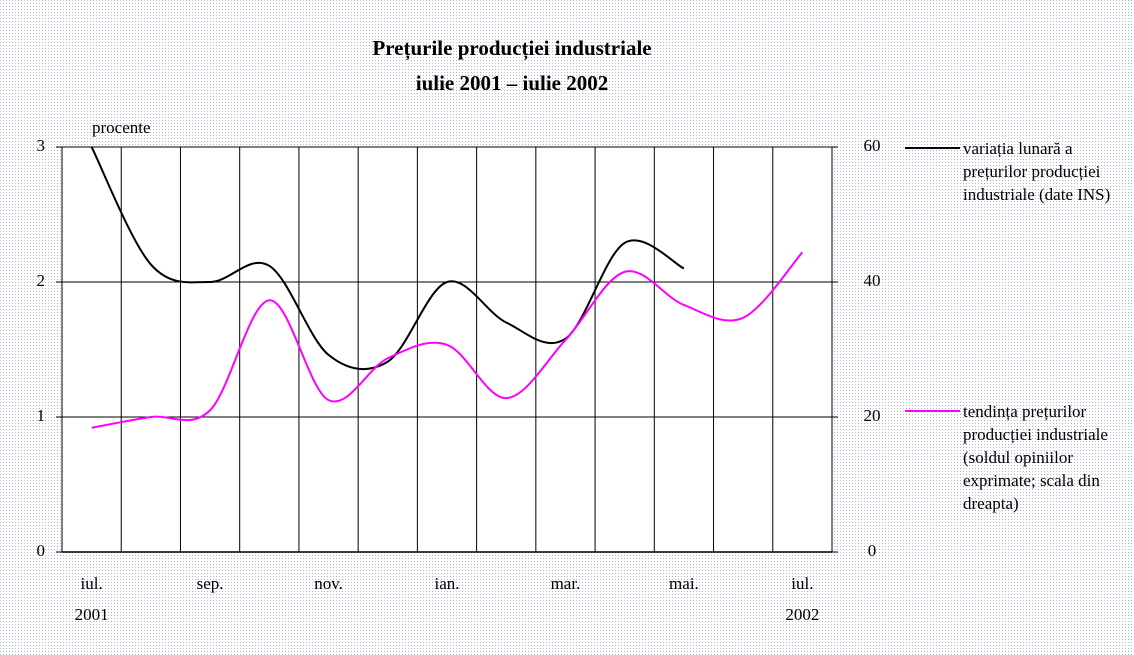 The width and height of the screenshot is (1134, 655). What do you see at coordinates (210, 583) in the screenshot?
I see `x-tick-label: sep.` at bounding box center [210, 583].